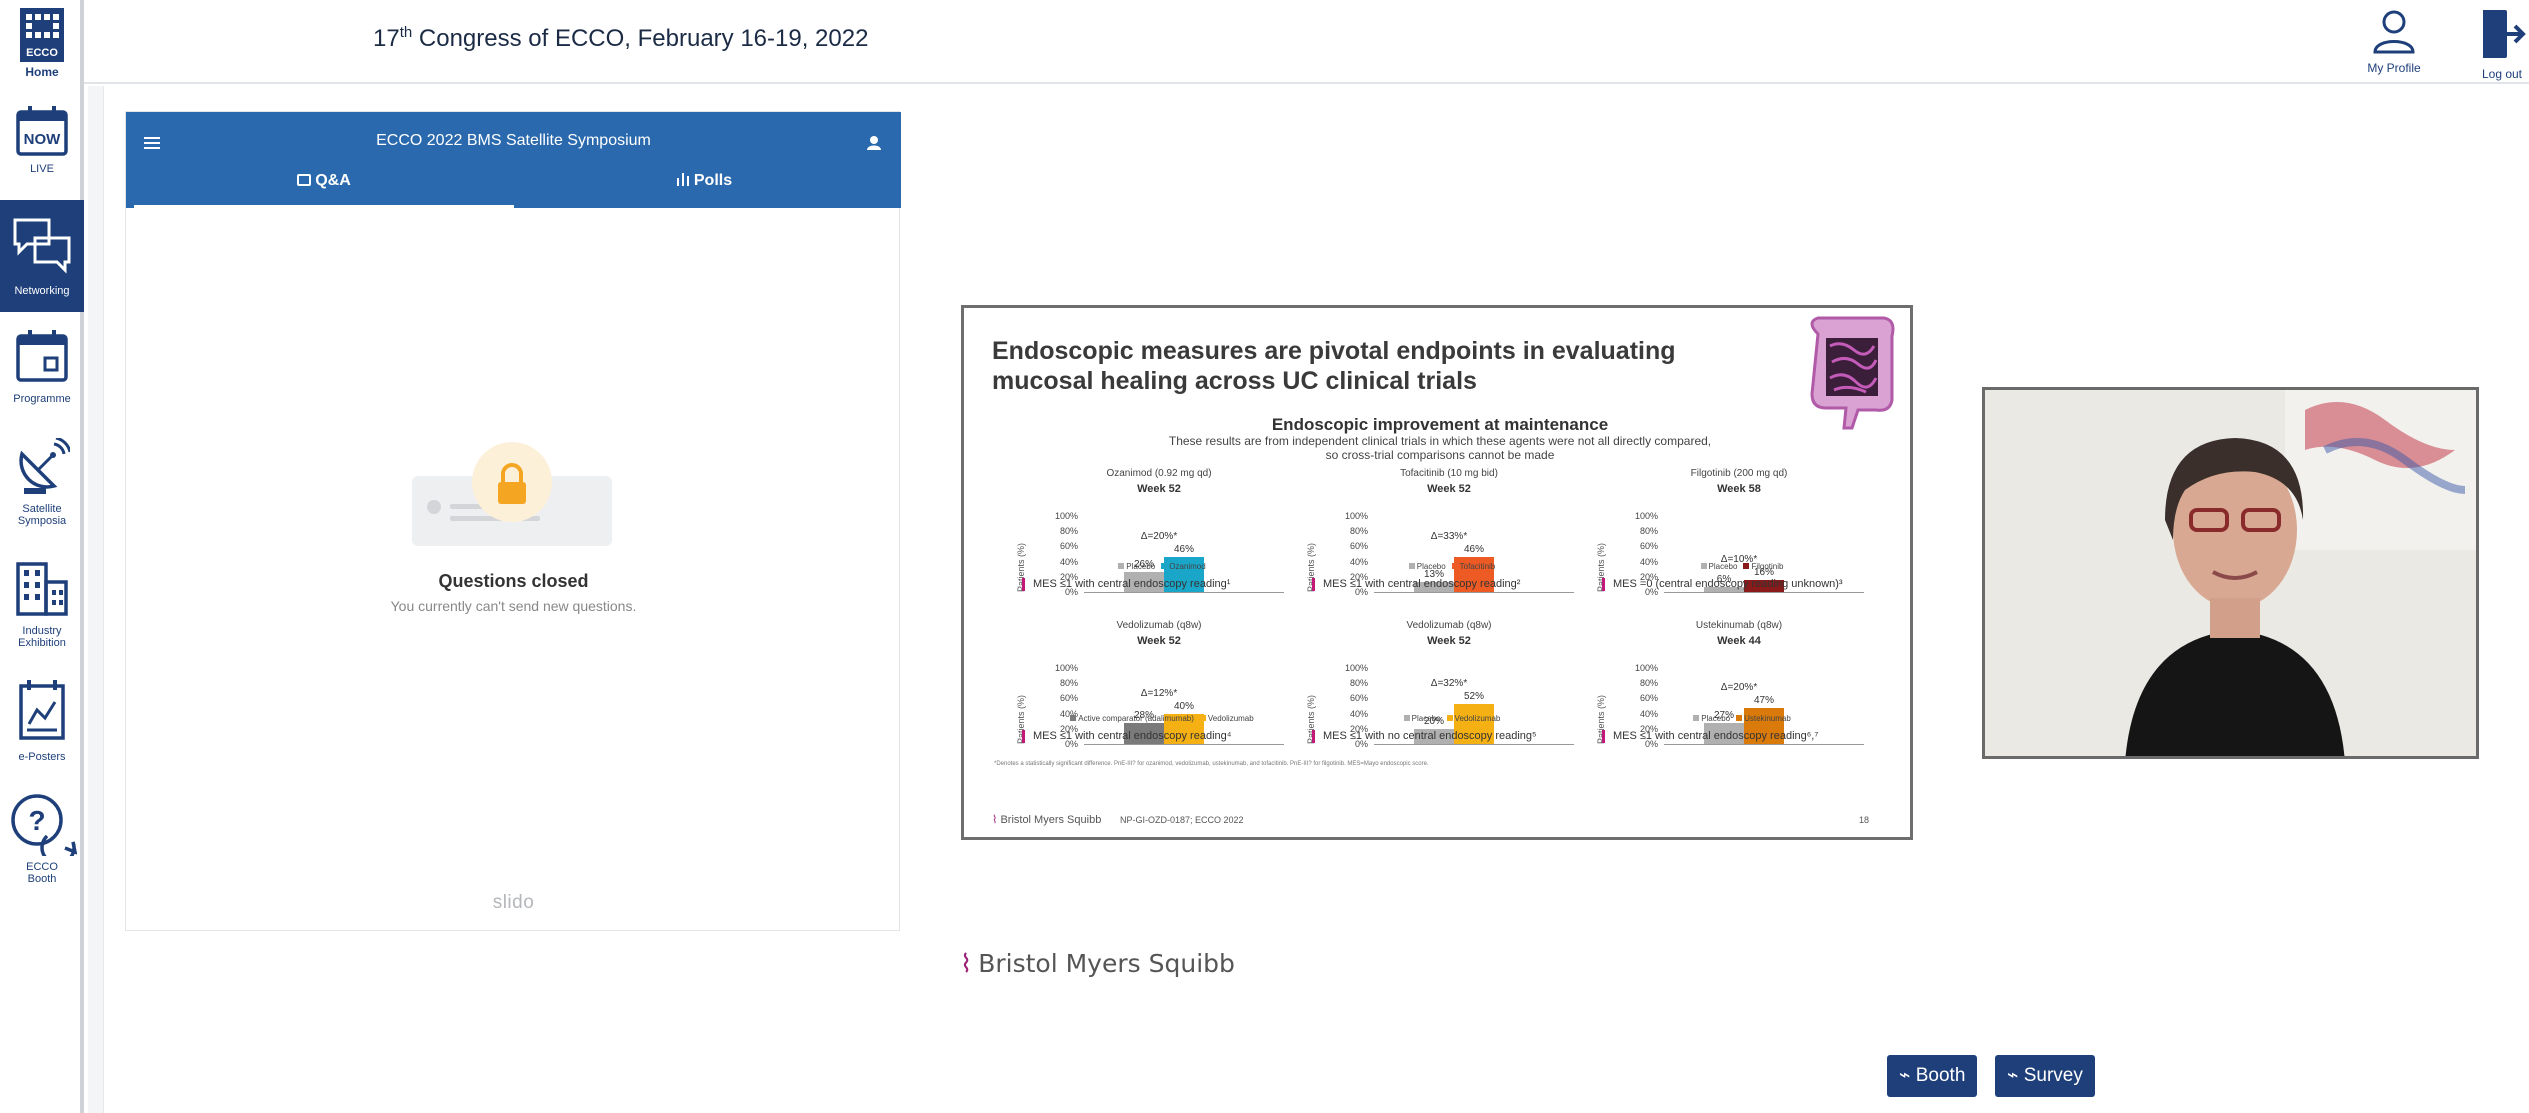 The image size is (2529, 1113). Describe the element at coordinates (1763, 572) in the screenshot. I see `chart-bar-value: 16%` at that location.